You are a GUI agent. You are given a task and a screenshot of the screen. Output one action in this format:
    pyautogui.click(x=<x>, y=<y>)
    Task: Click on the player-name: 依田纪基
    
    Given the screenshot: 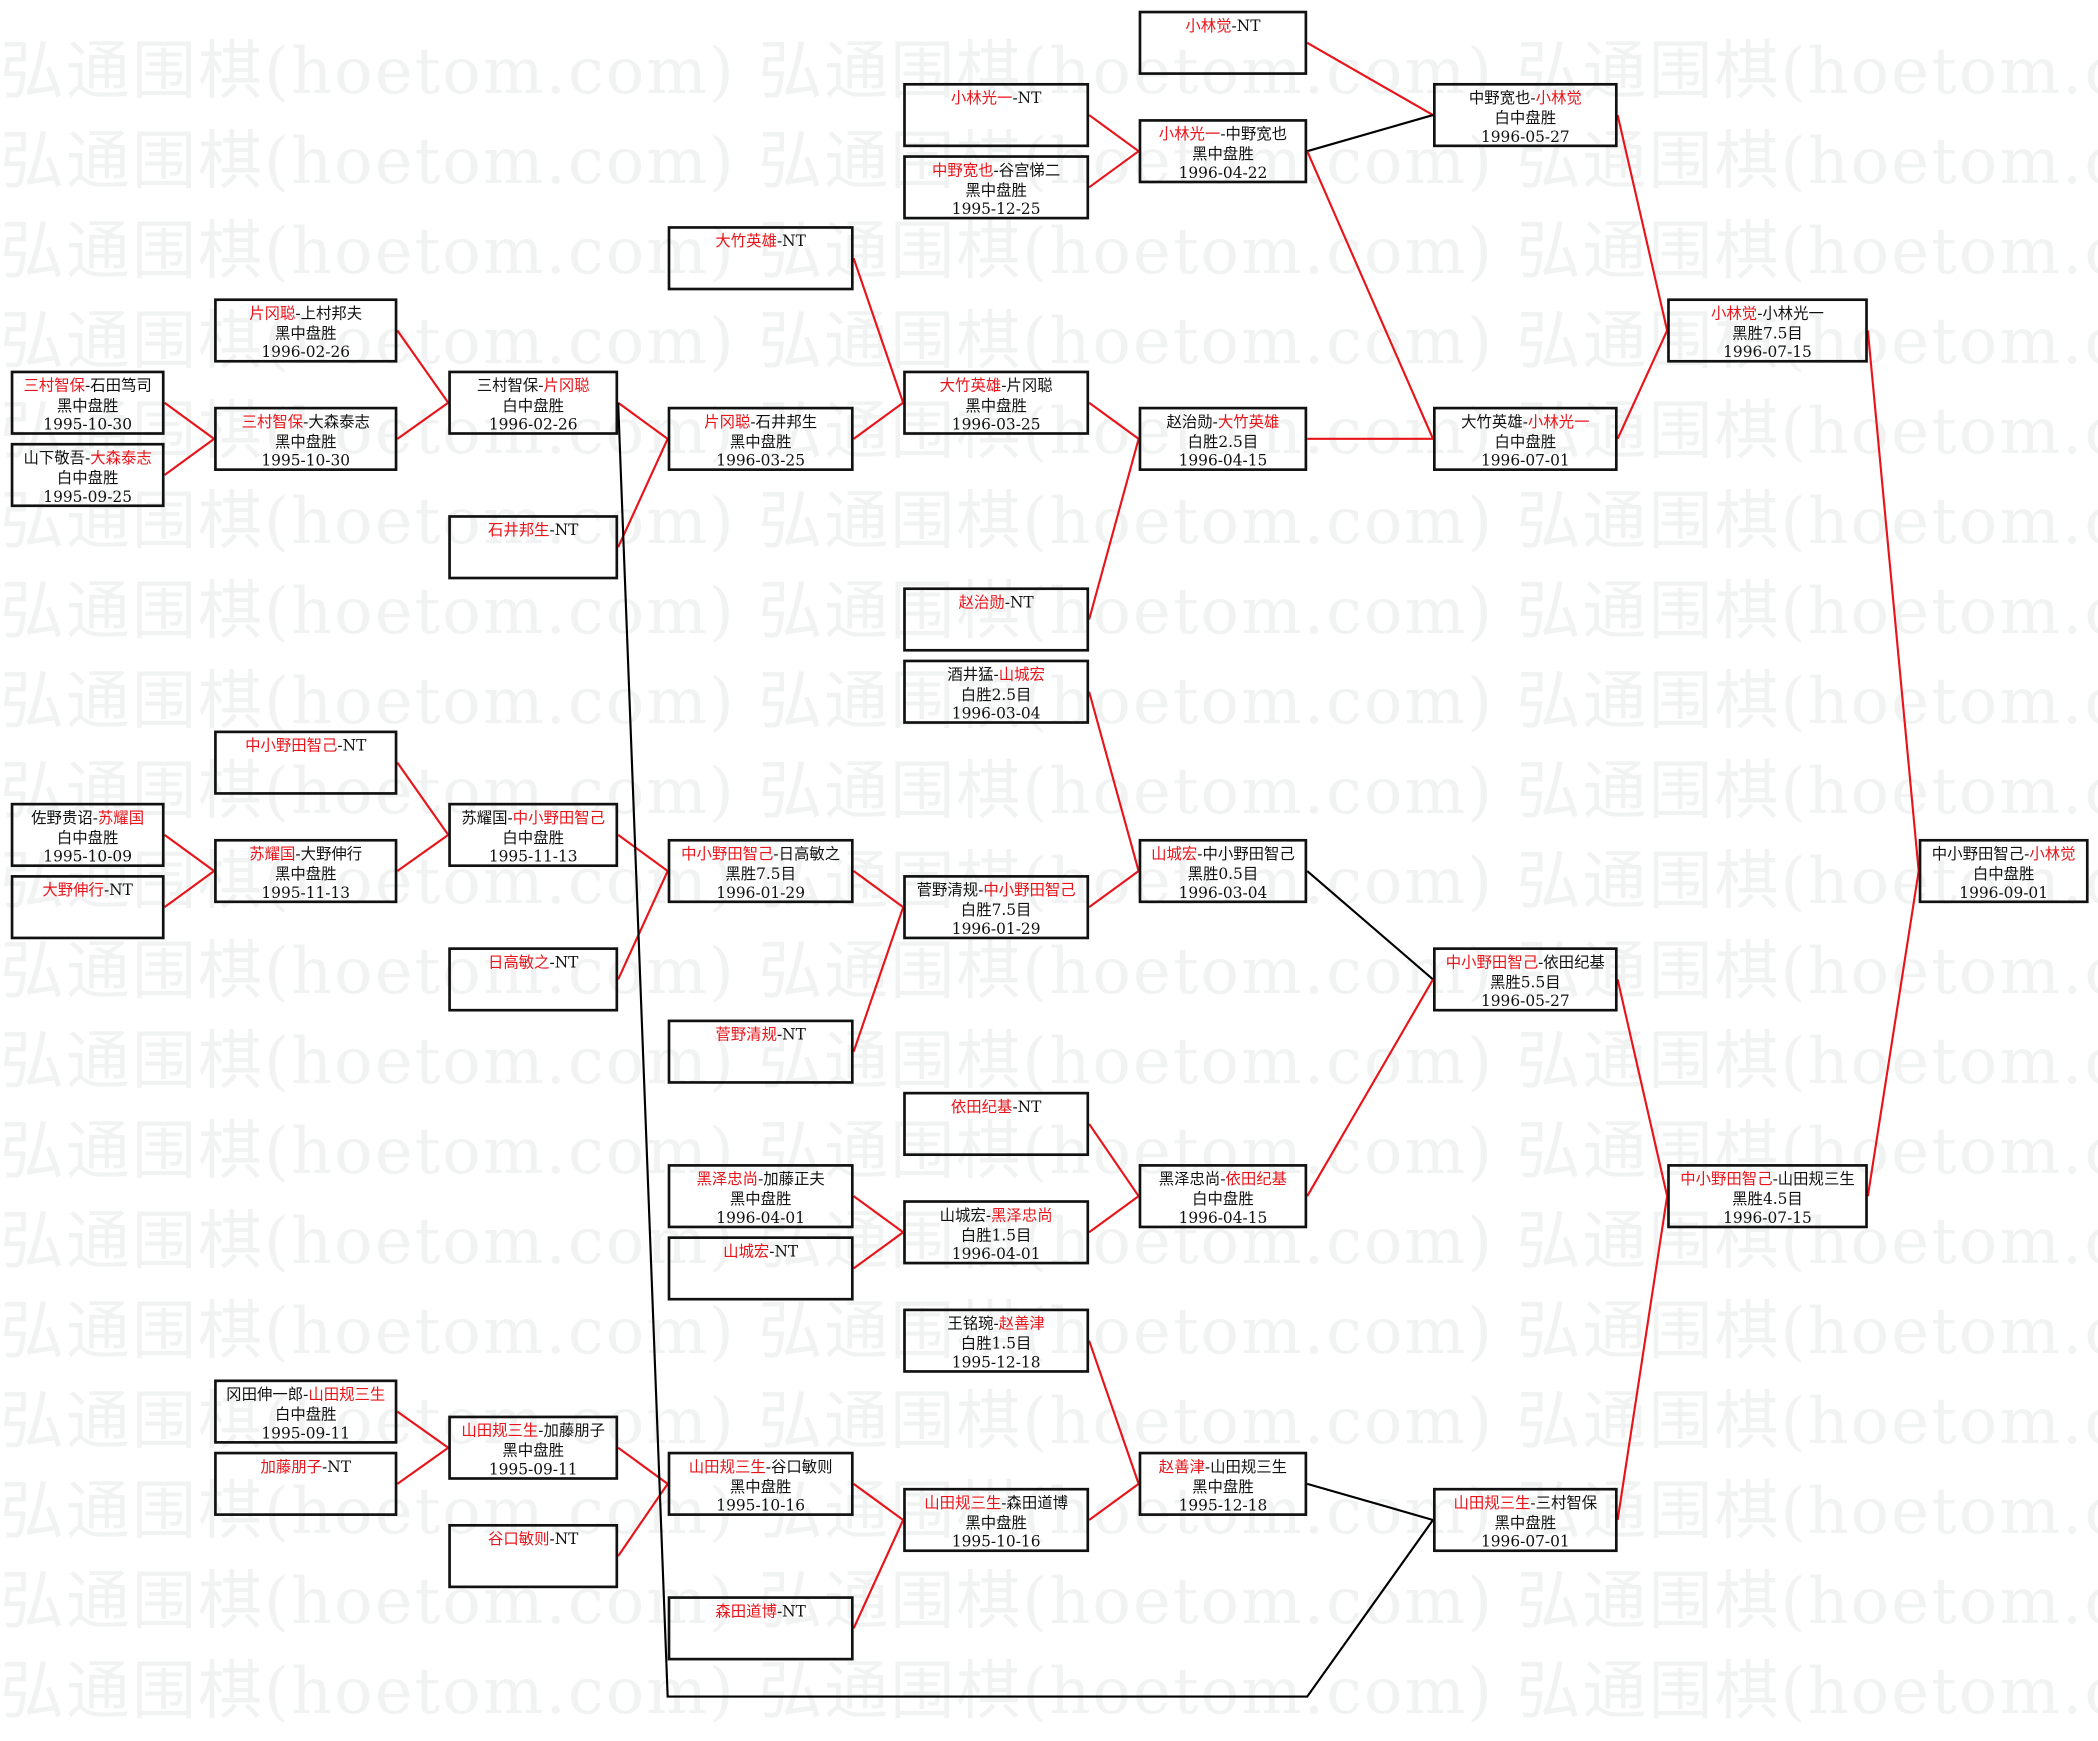 What is the action you would take?
    pyautogui.click(x=981, y=1106)
    